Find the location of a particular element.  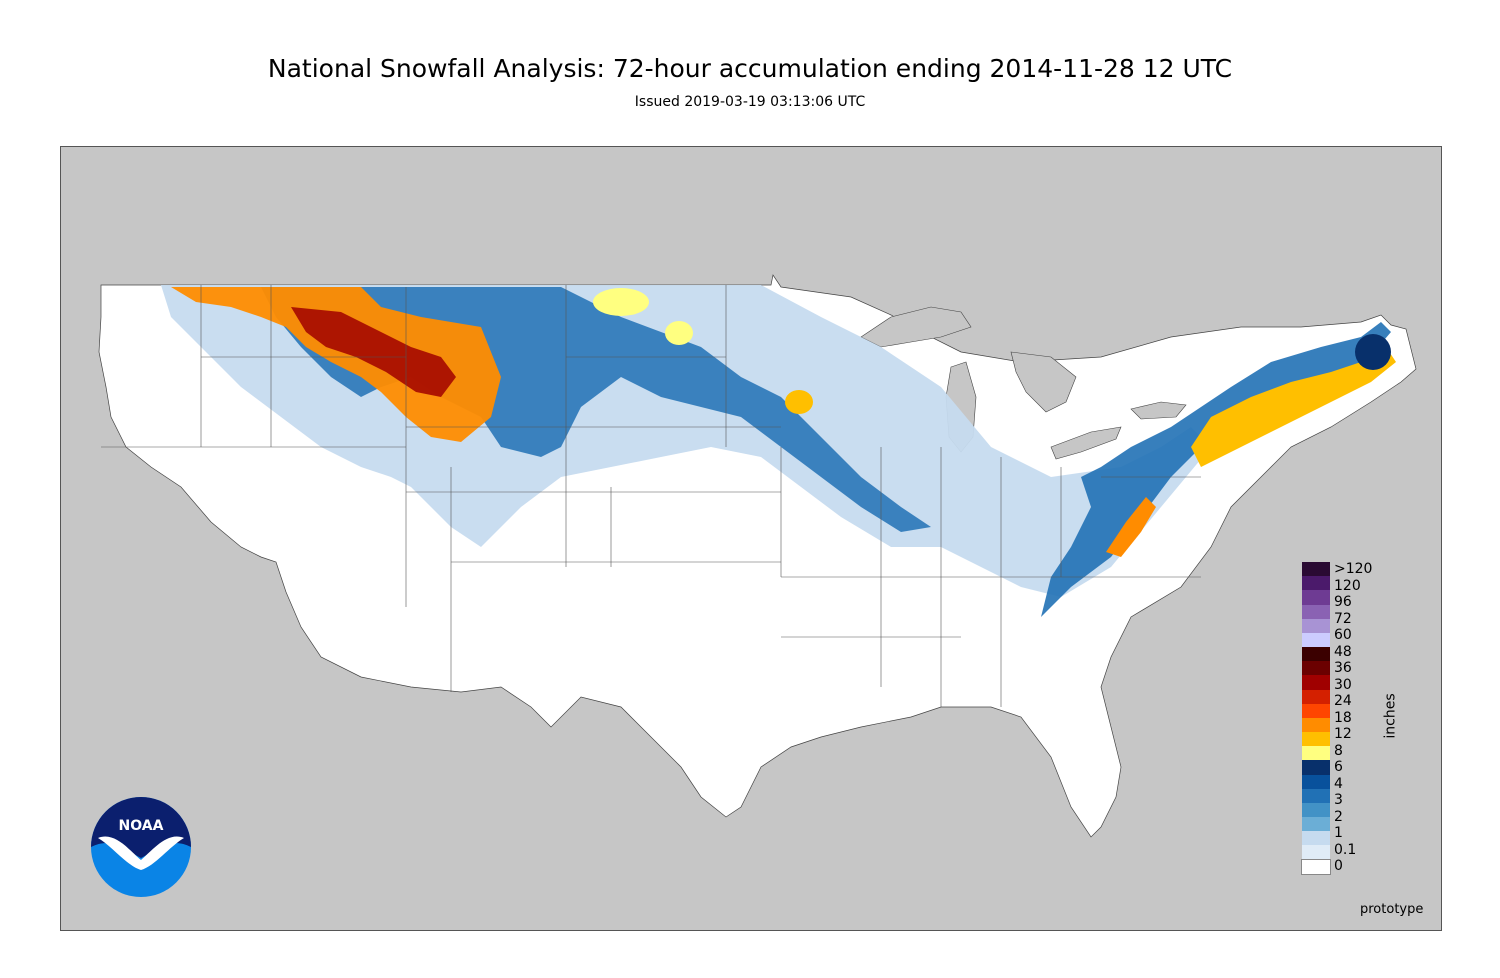

legend-label: 12 is located at coordinates (1343, 734).